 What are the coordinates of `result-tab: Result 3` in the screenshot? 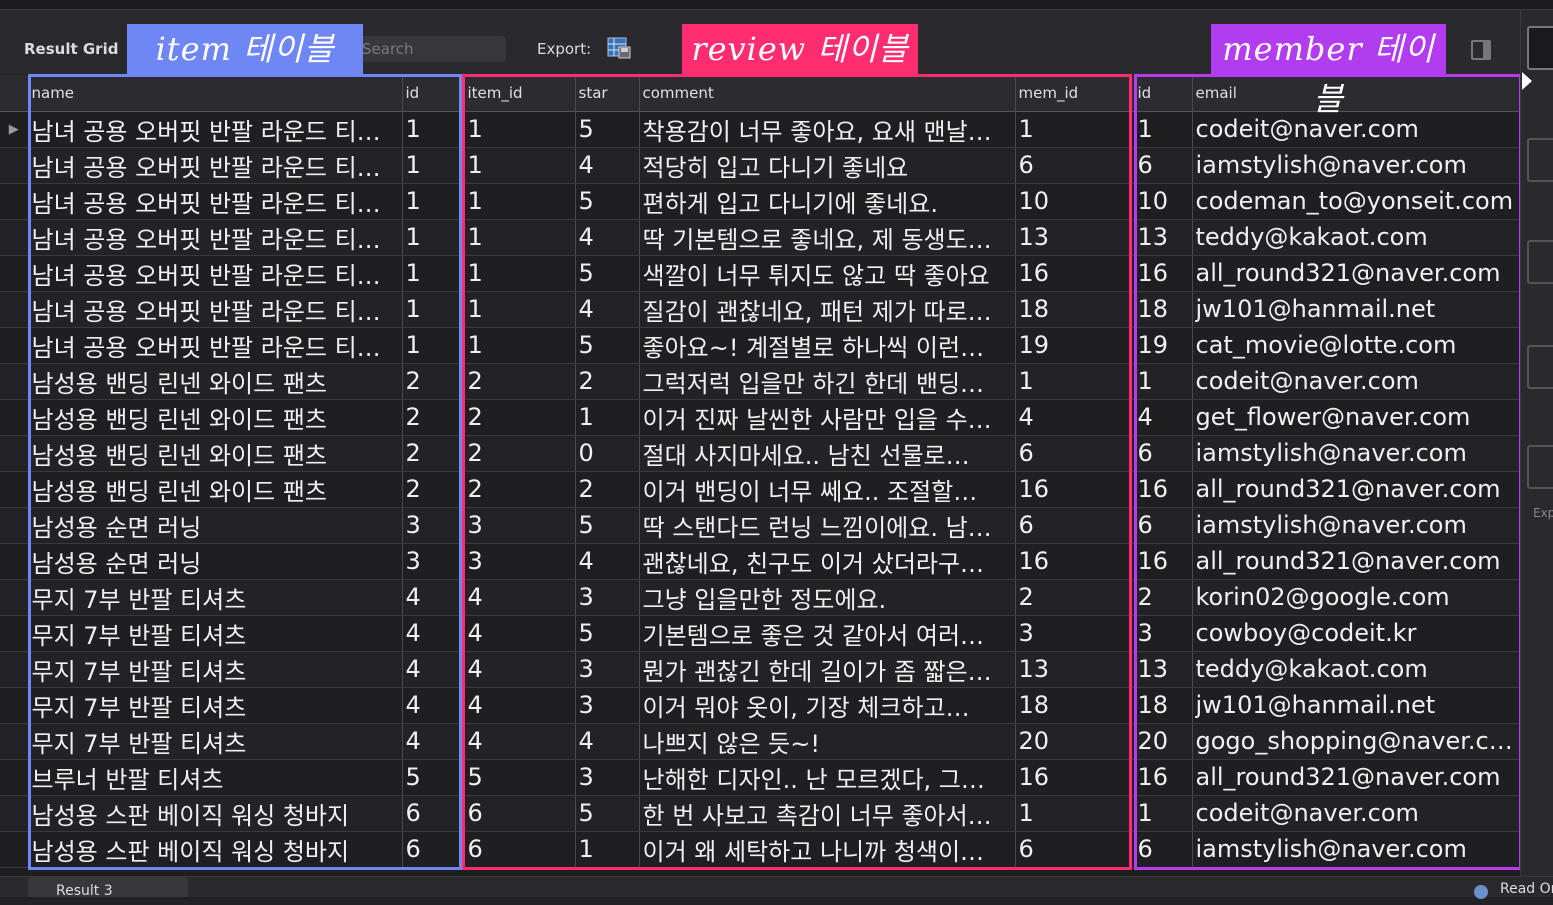 It's located at (108, 888).